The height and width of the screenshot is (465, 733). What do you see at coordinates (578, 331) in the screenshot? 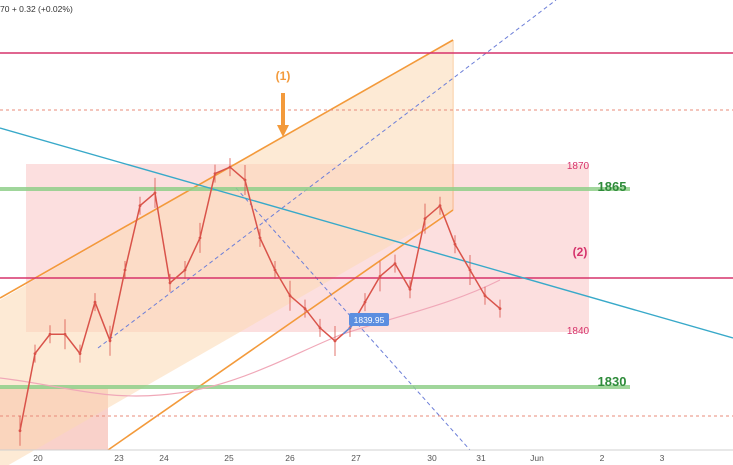
I see `level-1840-label: 1840` at bounding box center [578, 331].